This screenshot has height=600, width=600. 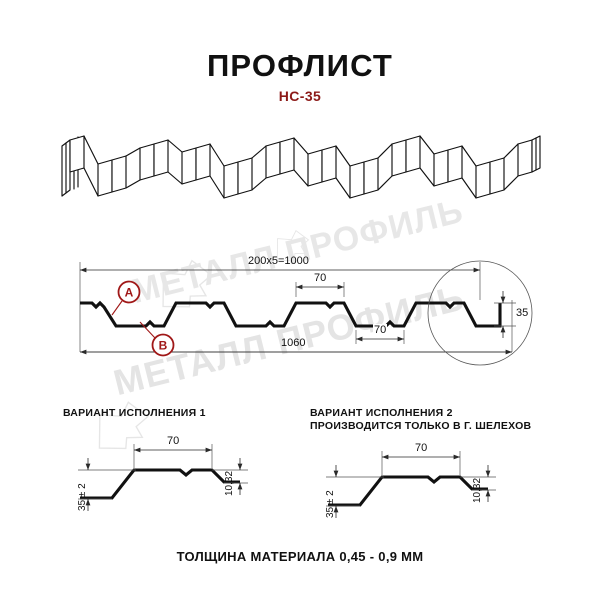 I want to click on variant1-thickness-label: 10,32, so click(x=229, y=483).